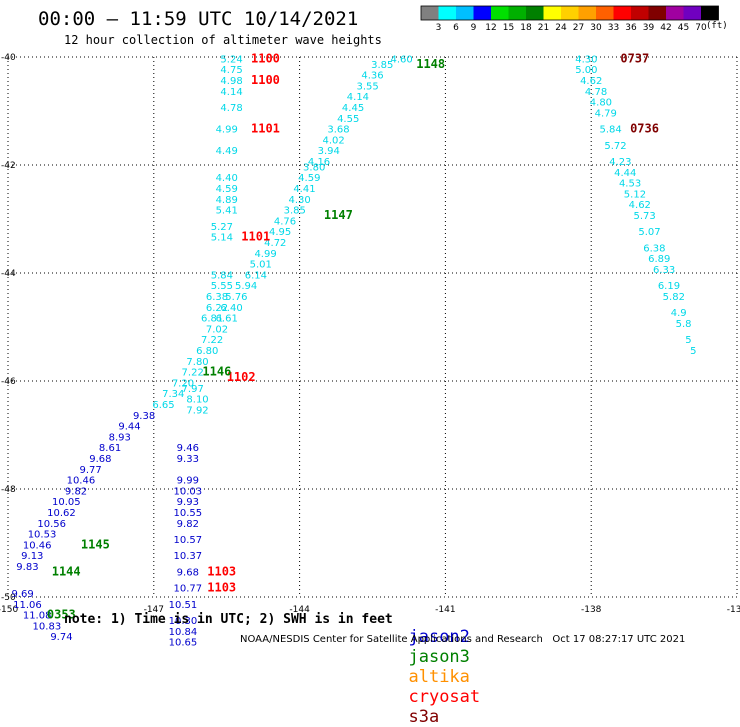  I want to click on data-point-label: 5.94, so click(246, 286).